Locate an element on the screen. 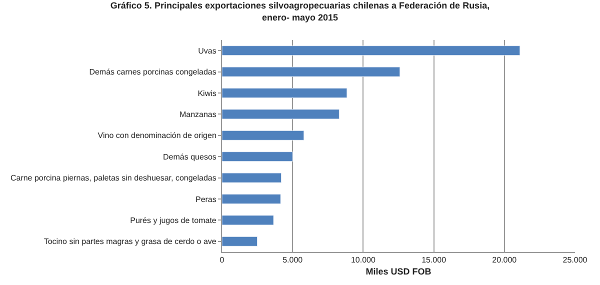 This screenshot has width=600, height=285. chart-title: Gráfico 5. Principales exportaciones silvoagropecuarias chilenas a Federación de Rusia, enero- mayo 2015 is located at coordinates (300, 11).